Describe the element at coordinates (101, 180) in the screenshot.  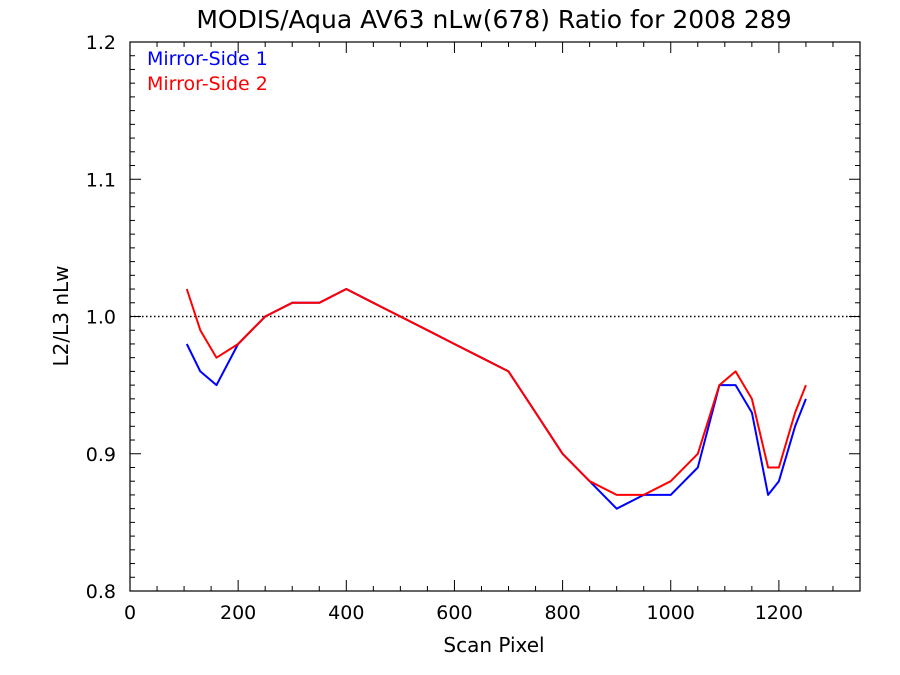
I see `y-tick-label: 1.1` at that location.